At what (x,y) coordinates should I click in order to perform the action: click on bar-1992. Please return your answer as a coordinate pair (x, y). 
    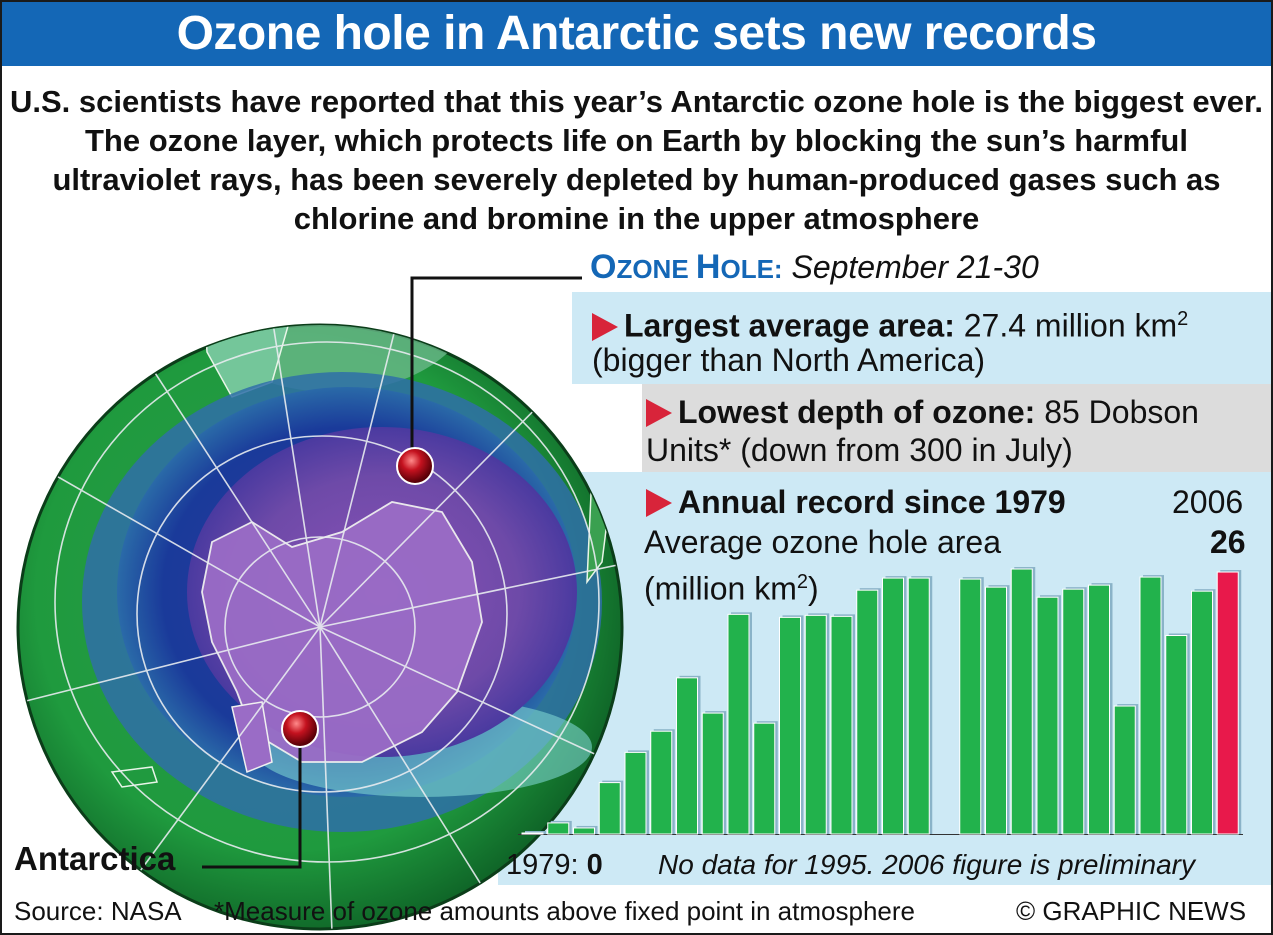
    Looking at the image, I should click on (867, 712).